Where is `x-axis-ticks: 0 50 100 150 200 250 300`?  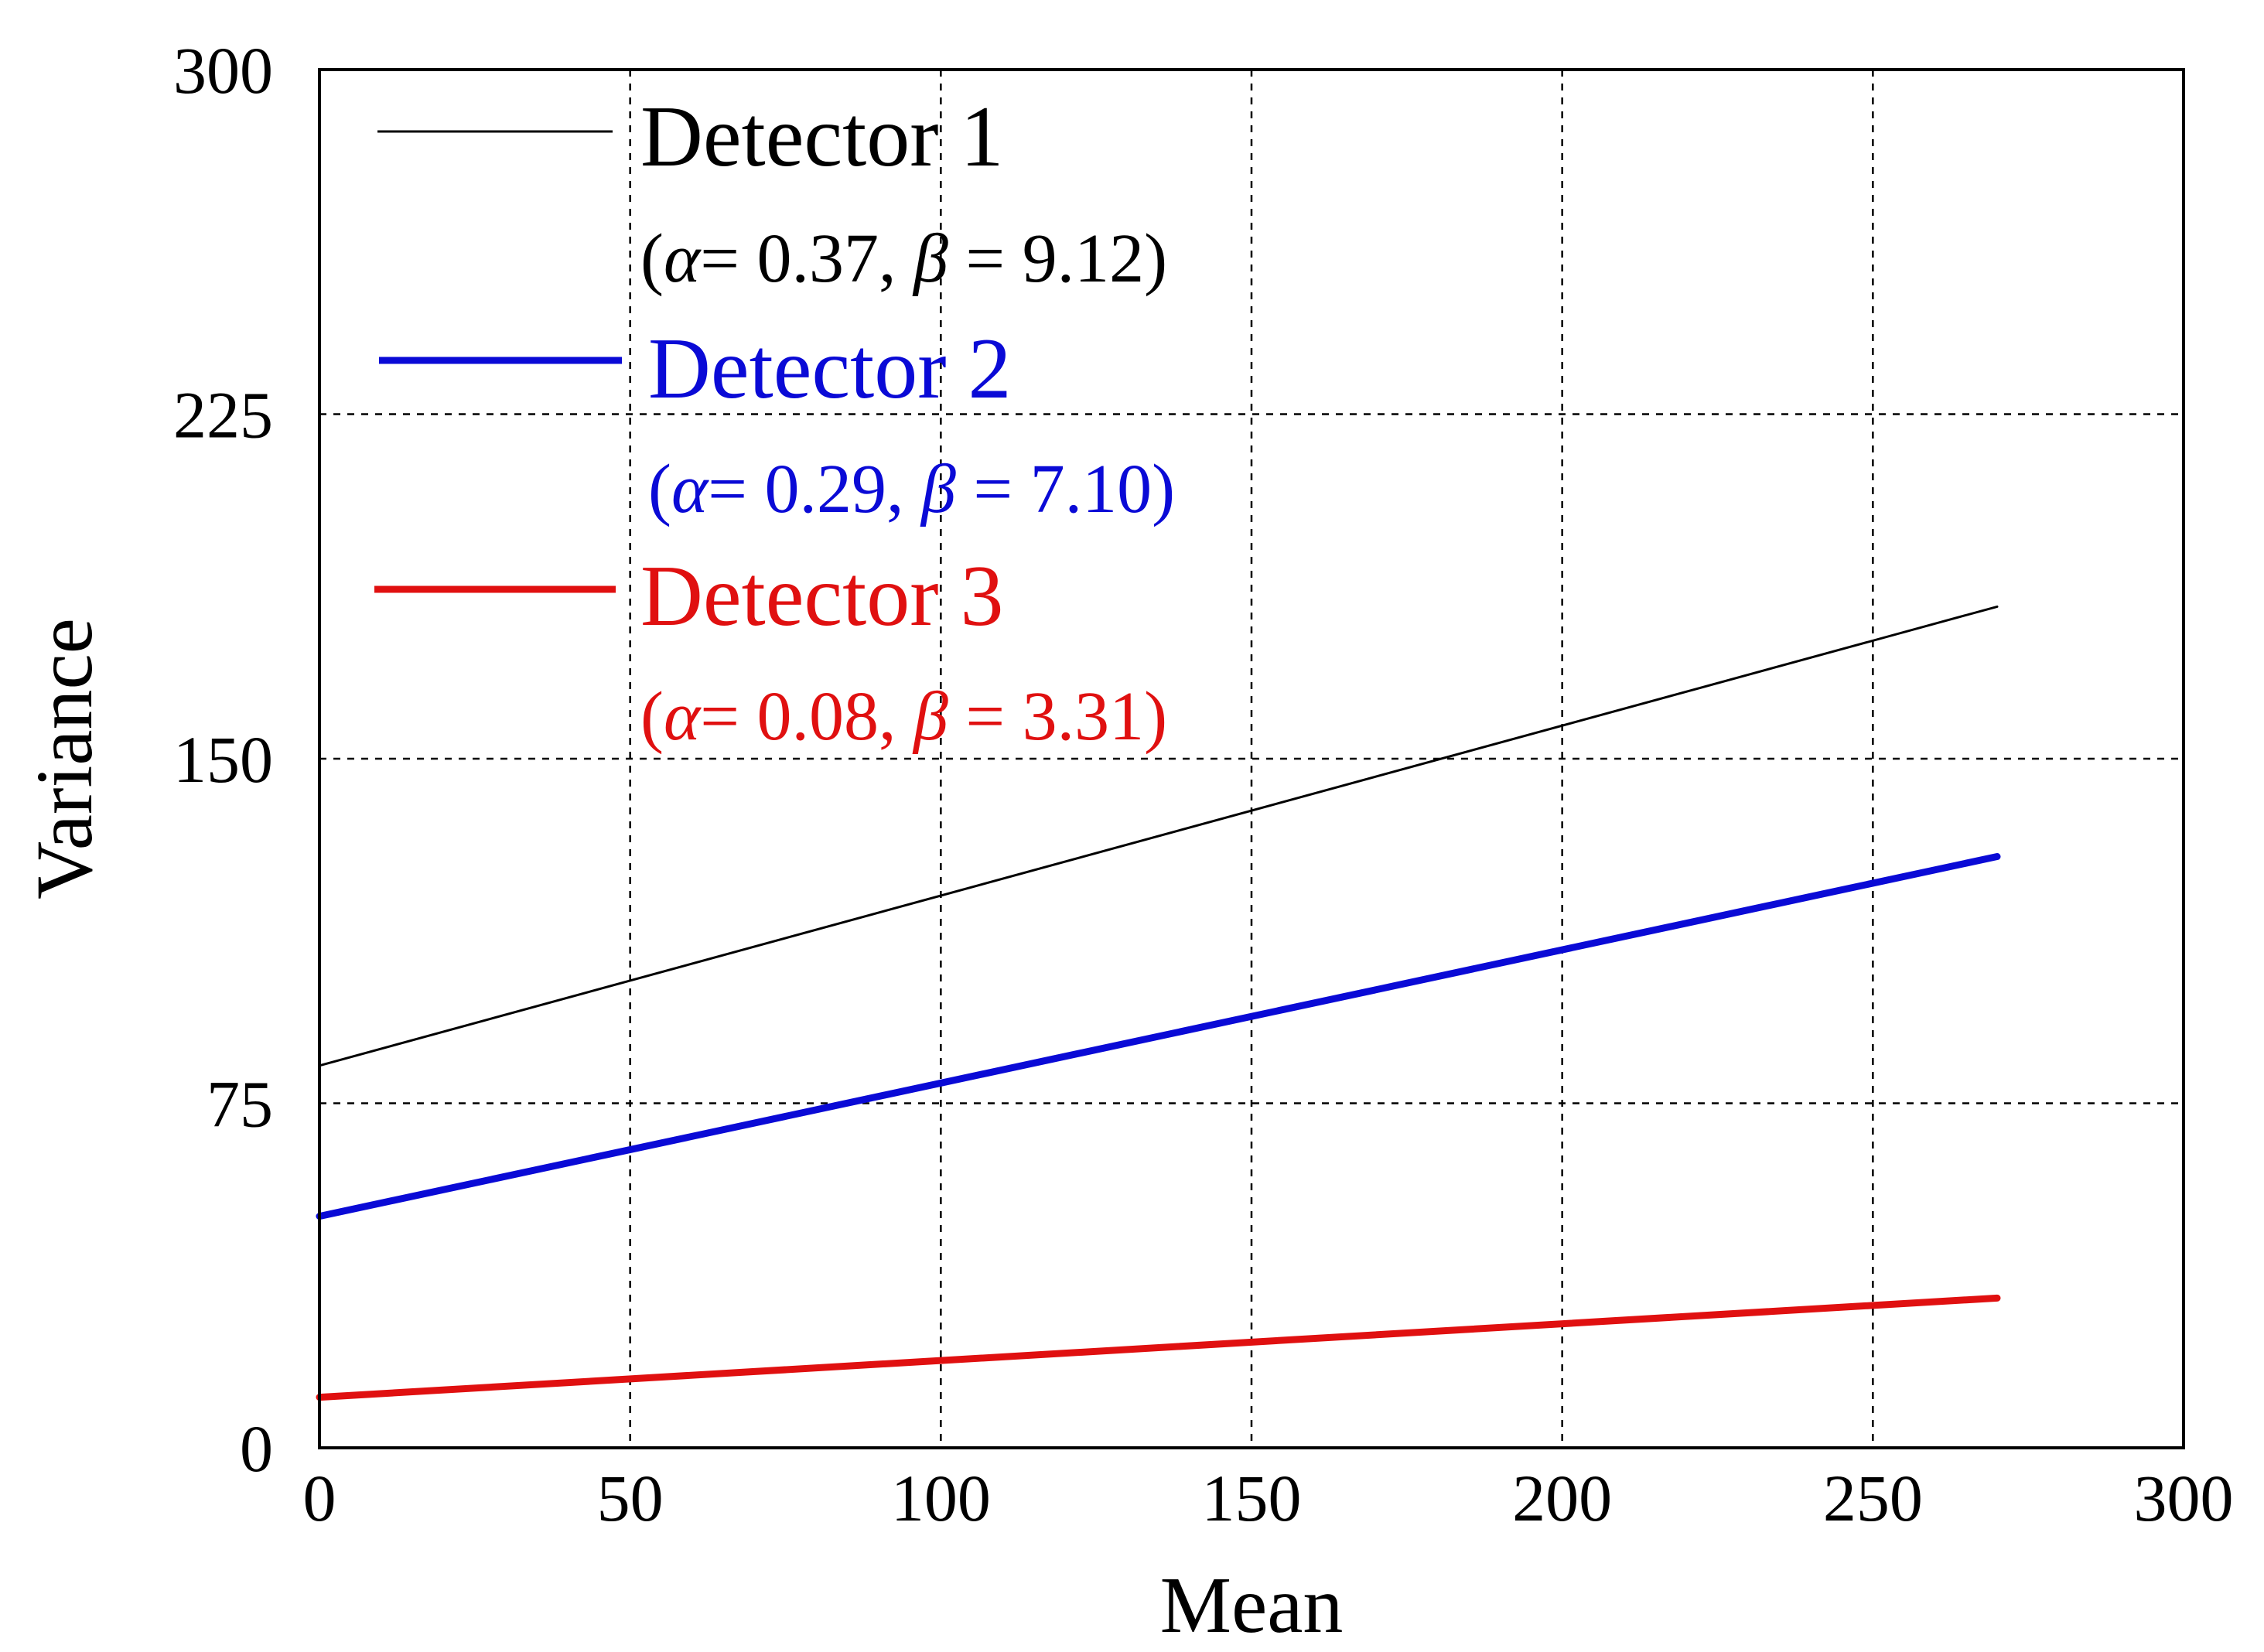
x-axis-ticks: 0 50 100 150 200 250 300 is located at coordinates (1268, 1498).